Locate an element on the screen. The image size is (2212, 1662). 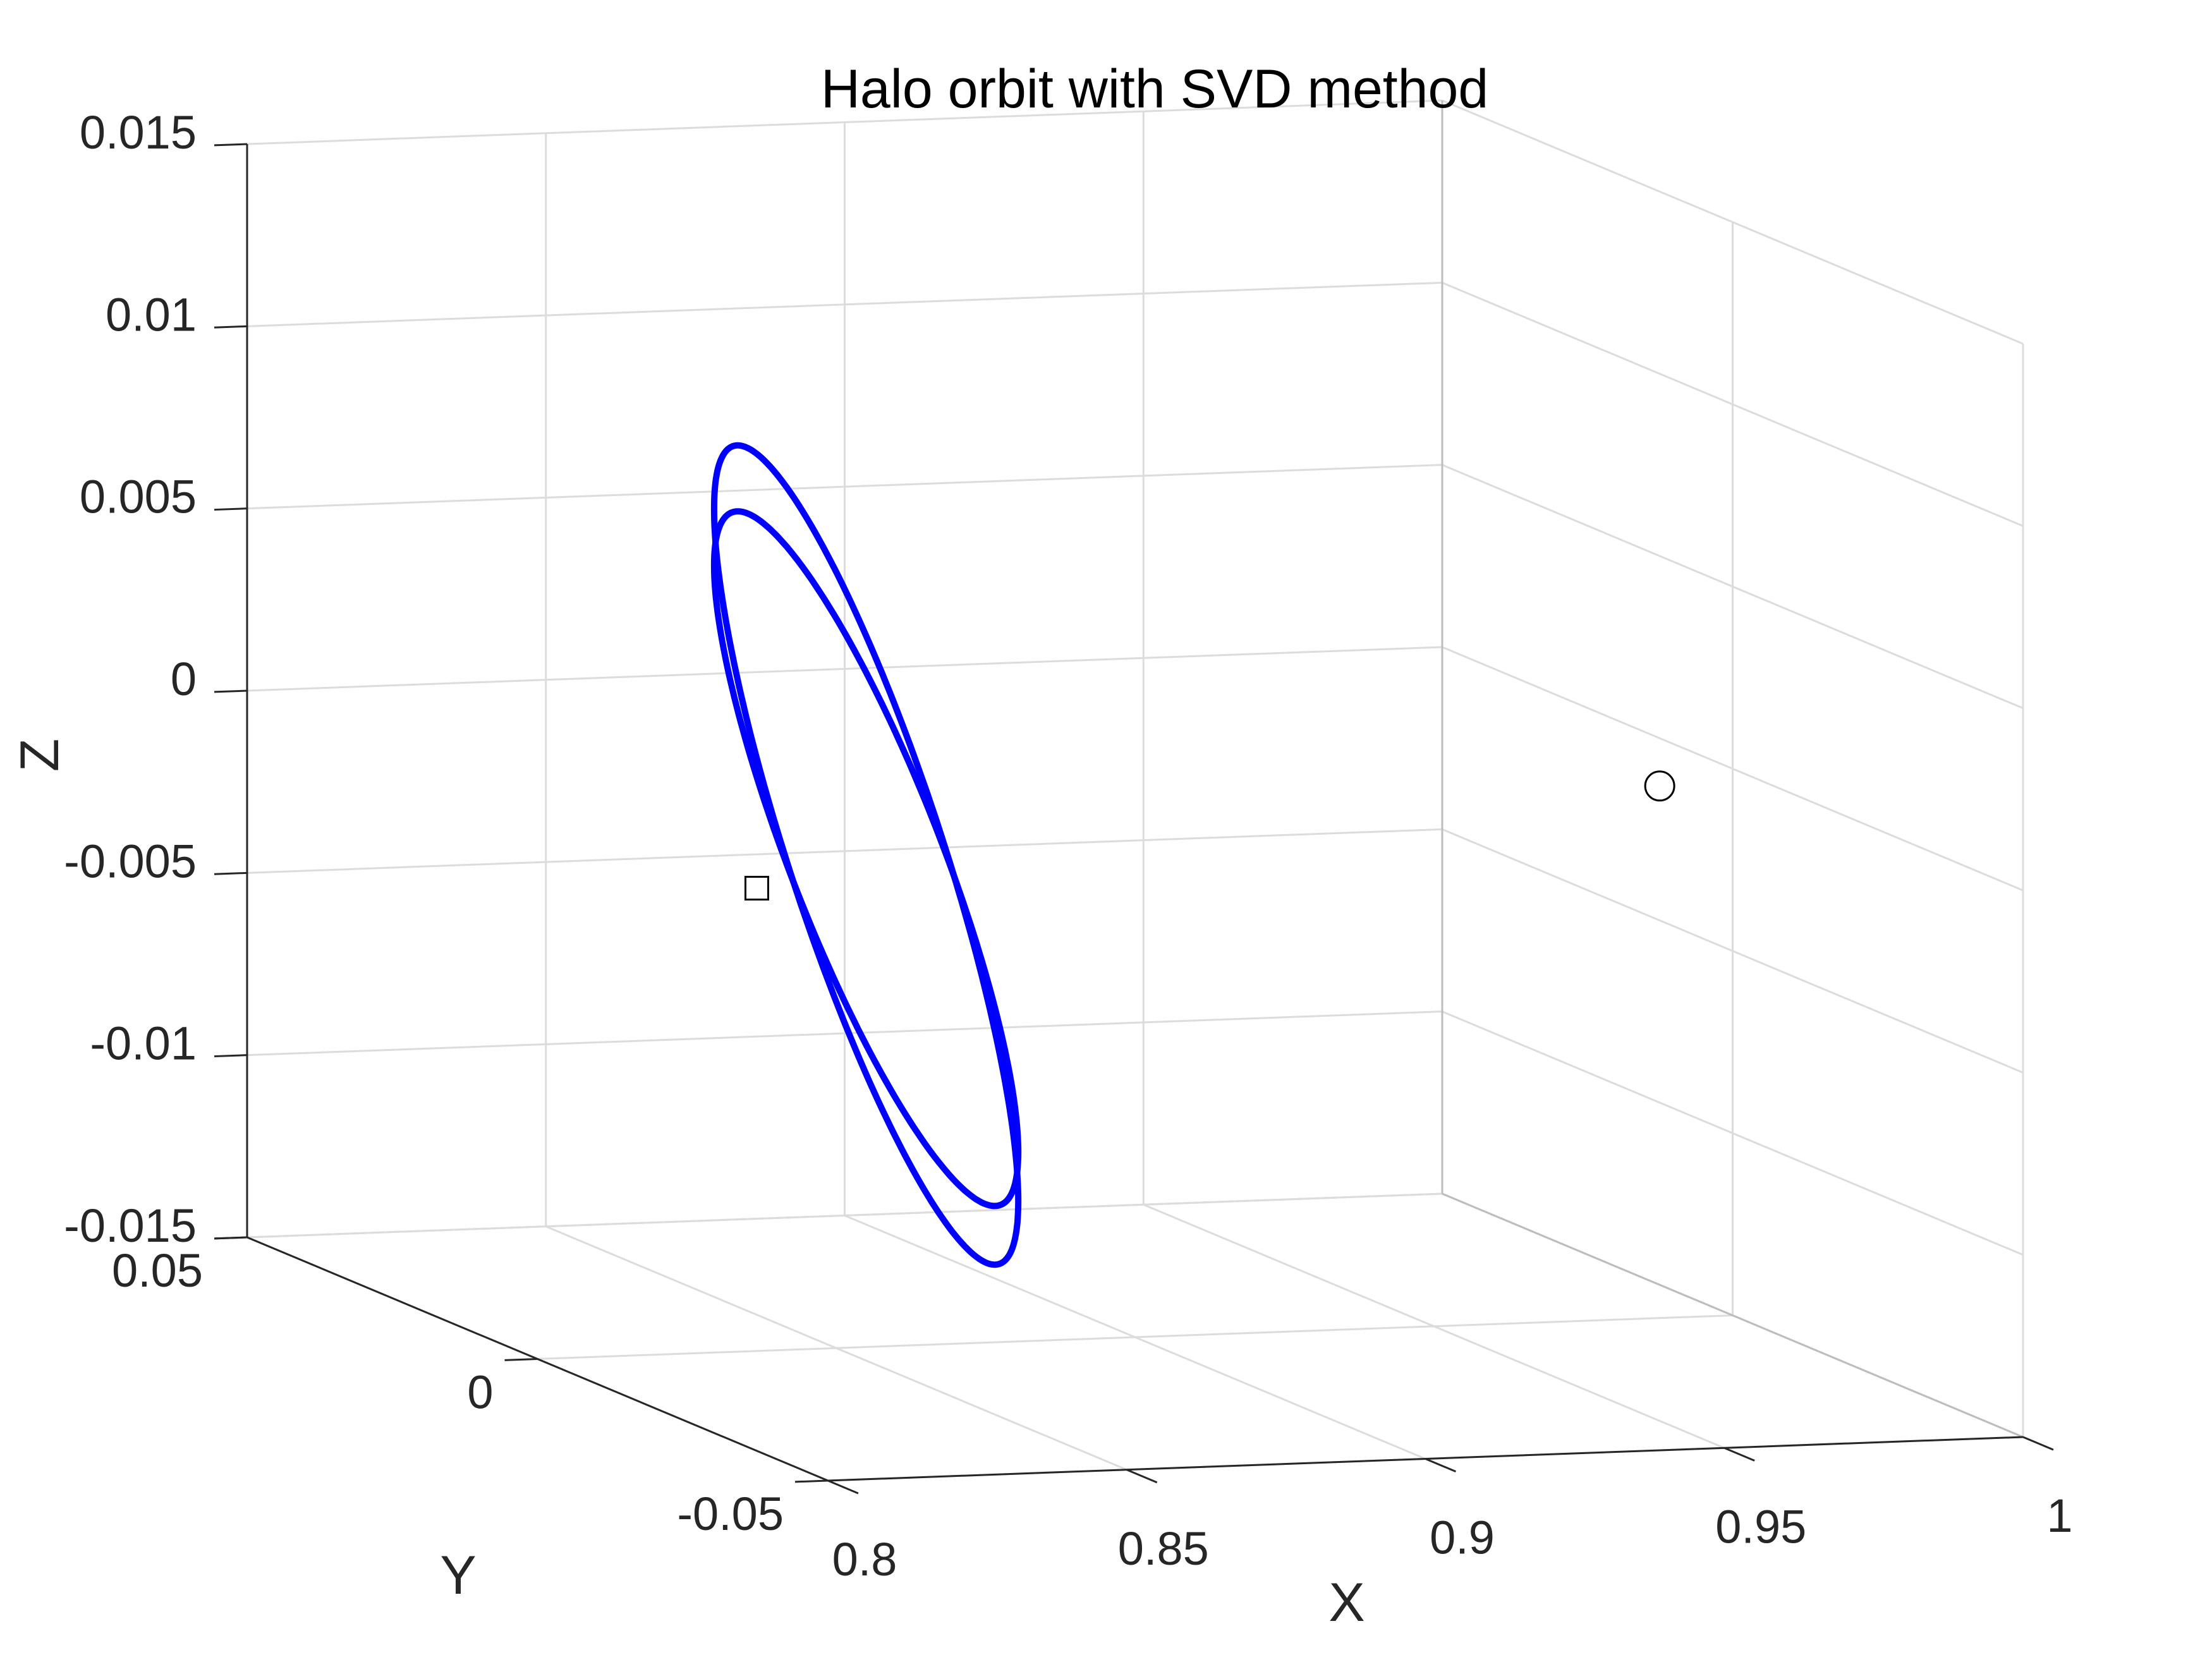
box-edge-floor-right is located at coordinates (1733, 1315).